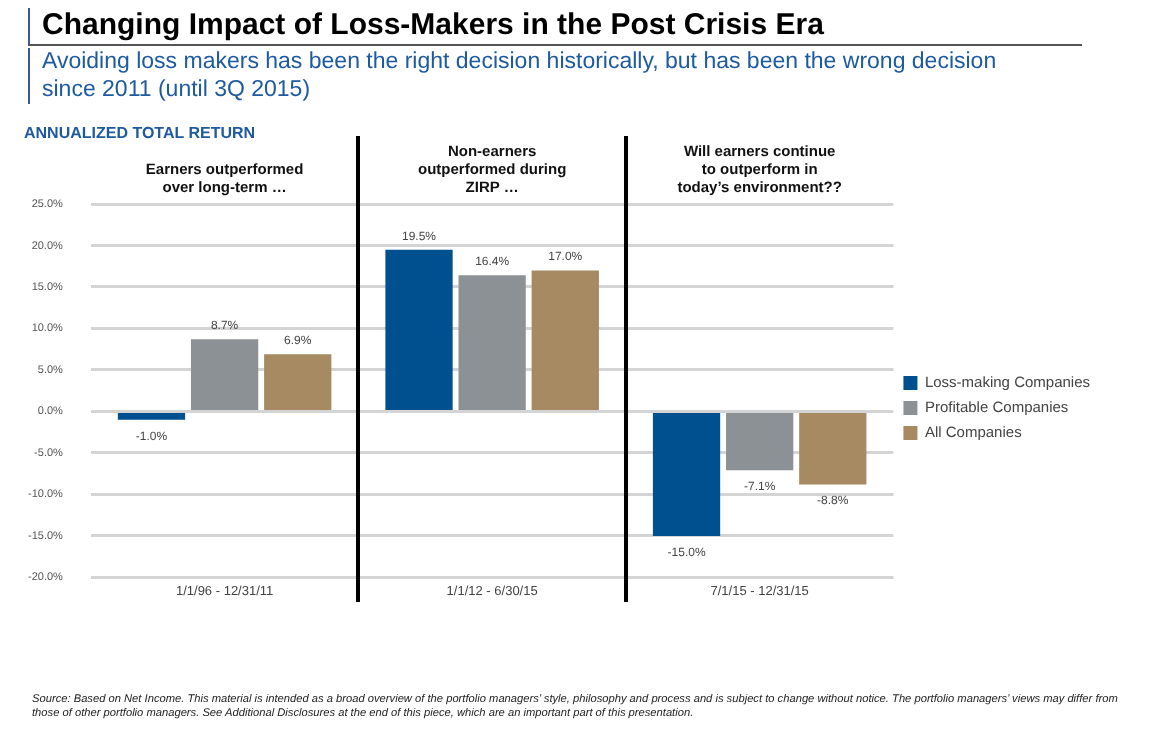 This screenshot has width=1150, height=746. I want to click on chart-title: Changing Impact of Loss-Makers in the Post Crisis Era, so click(555, 27).